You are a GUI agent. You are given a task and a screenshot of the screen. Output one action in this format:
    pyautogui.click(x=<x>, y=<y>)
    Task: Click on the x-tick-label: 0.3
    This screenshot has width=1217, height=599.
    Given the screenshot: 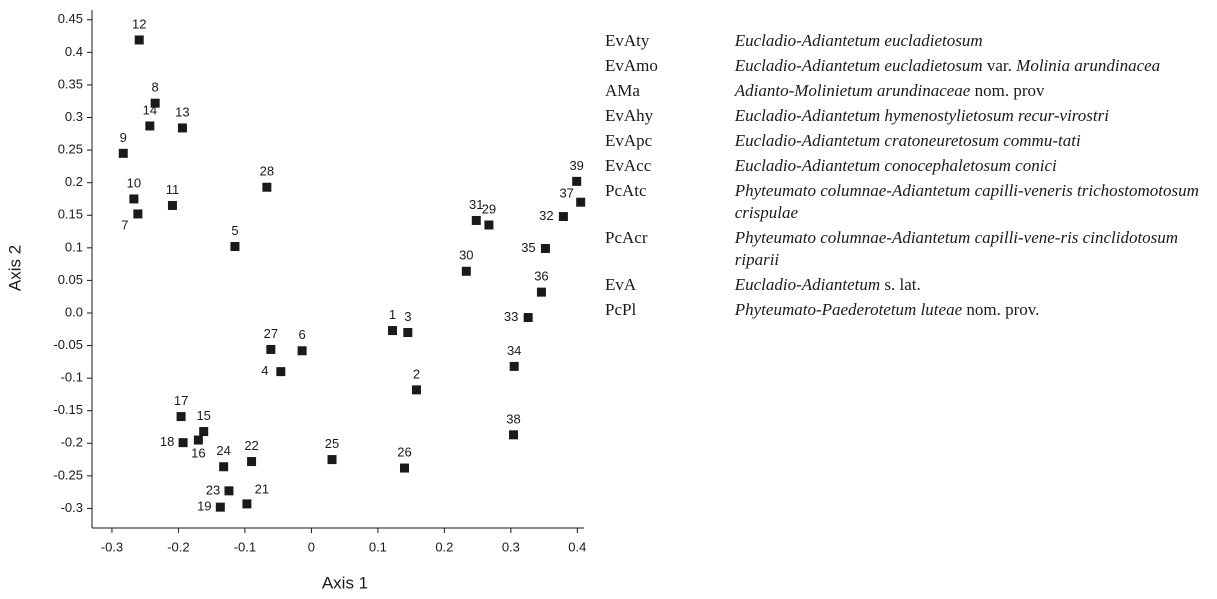 What is the action you would take?
    pyautogui.click(x=511, y=546)
    